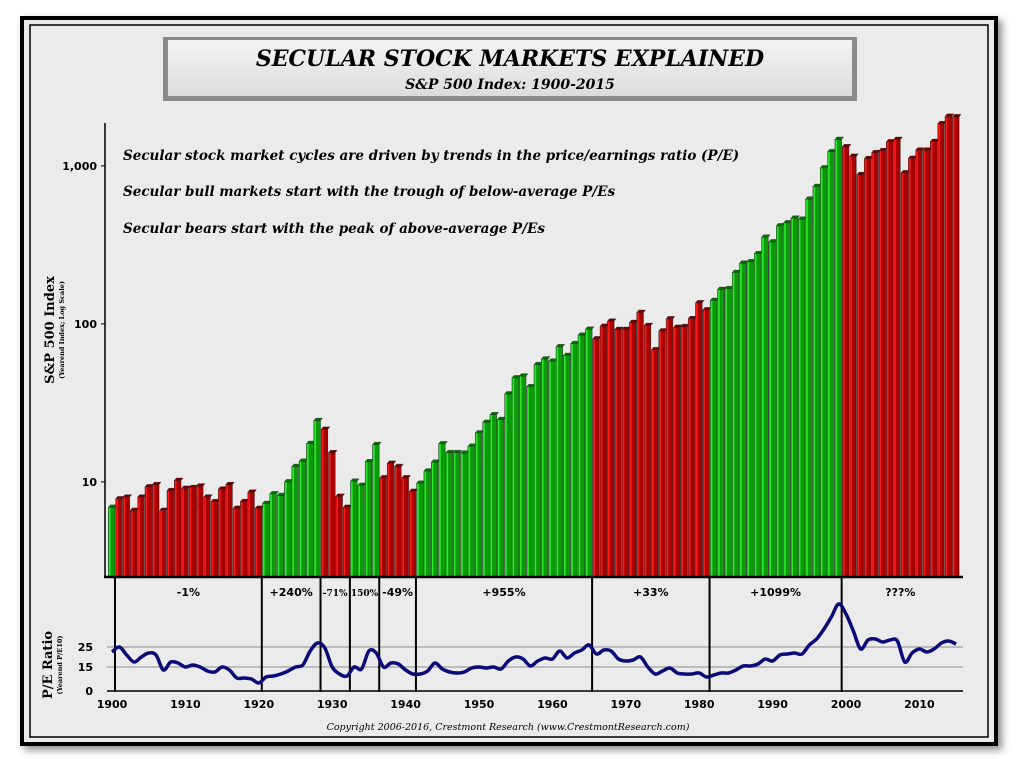  I want to click on bar-1919, so click(252, 533).